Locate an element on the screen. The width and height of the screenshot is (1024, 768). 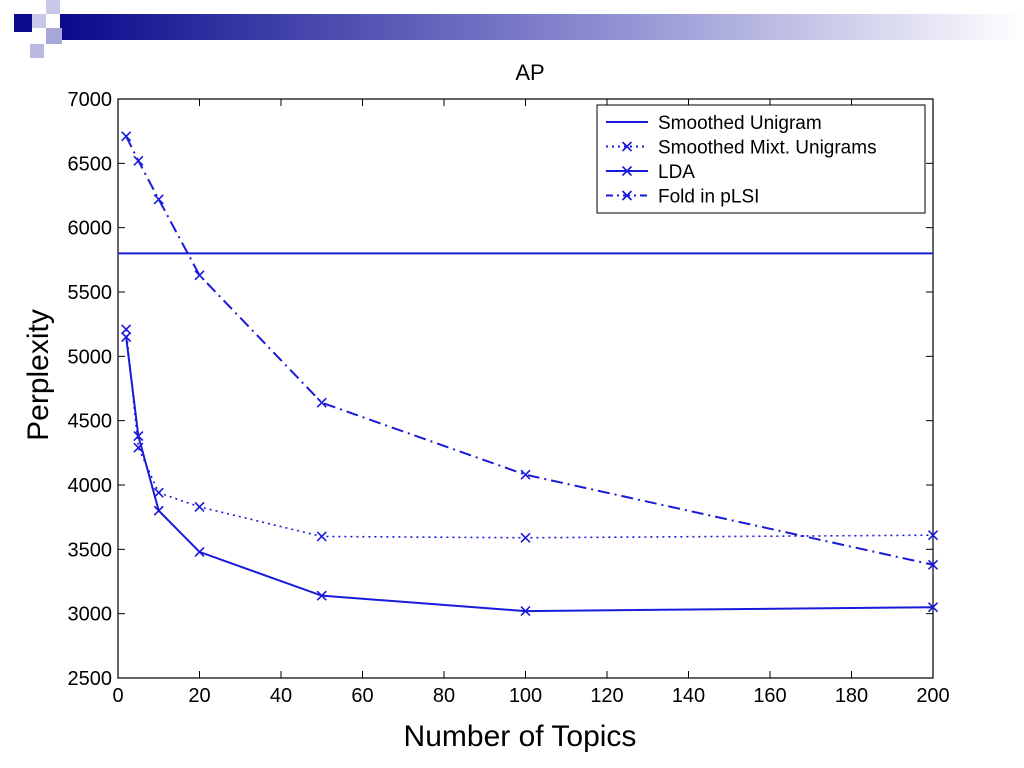
y-tick-label: 5000 is located at coordinates (90, 357).